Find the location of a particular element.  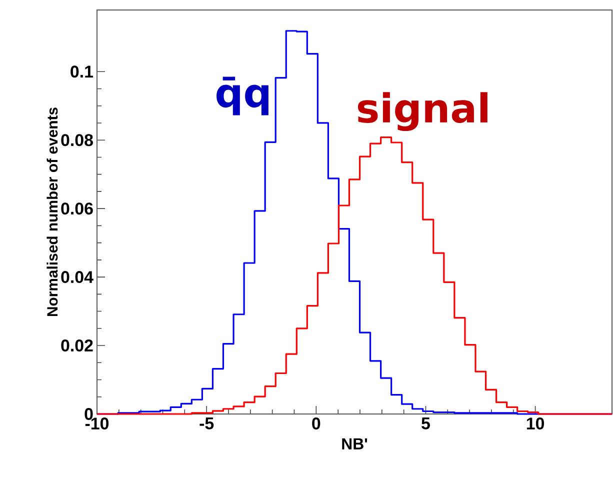

y-tick-label: 0.04 is located at coordinates (77, 277).